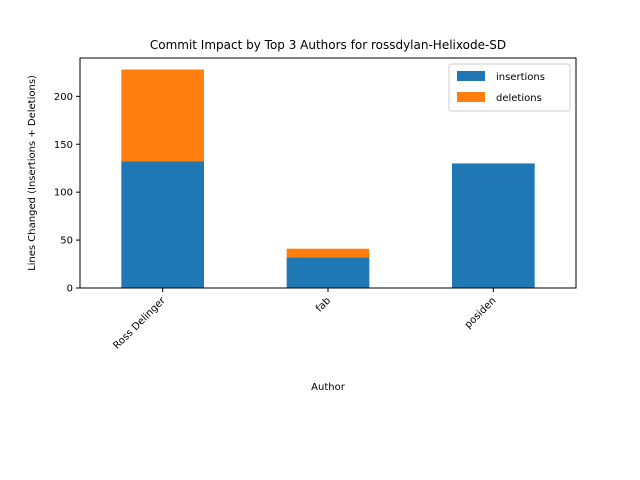  What do you see at coordinates (328, 272) in the screenshot?
I see `bar-insertions-fab` at bounding box center [328, 272].